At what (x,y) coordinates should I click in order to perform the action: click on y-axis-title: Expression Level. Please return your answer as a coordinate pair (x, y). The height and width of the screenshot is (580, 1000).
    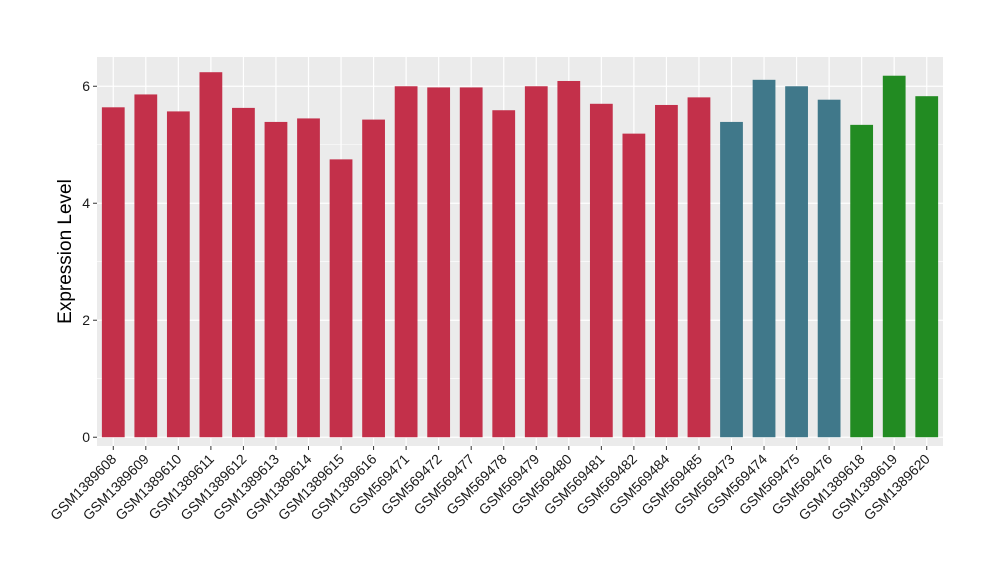
    Looking at the image, I should click on (65, 251).